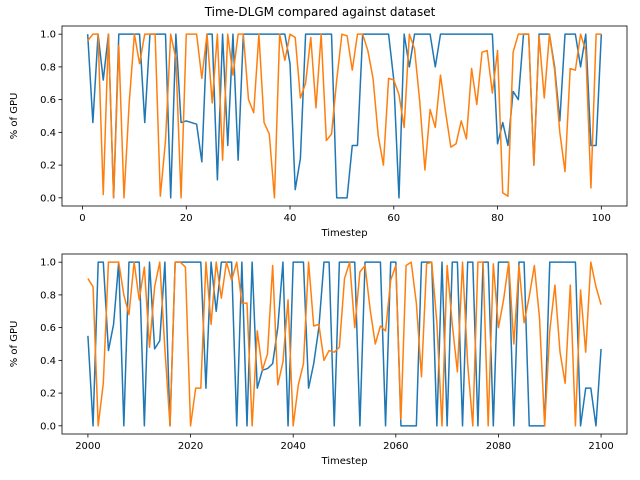  I want to click on x-tick-label: 2040, so click(292, 446).